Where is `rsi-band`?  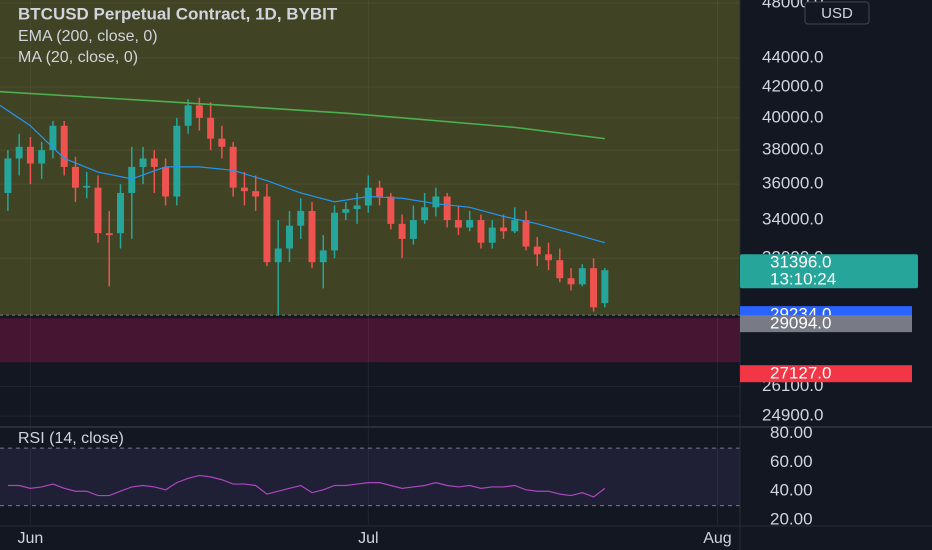 rsi-band is located at coordinates (370, 477).